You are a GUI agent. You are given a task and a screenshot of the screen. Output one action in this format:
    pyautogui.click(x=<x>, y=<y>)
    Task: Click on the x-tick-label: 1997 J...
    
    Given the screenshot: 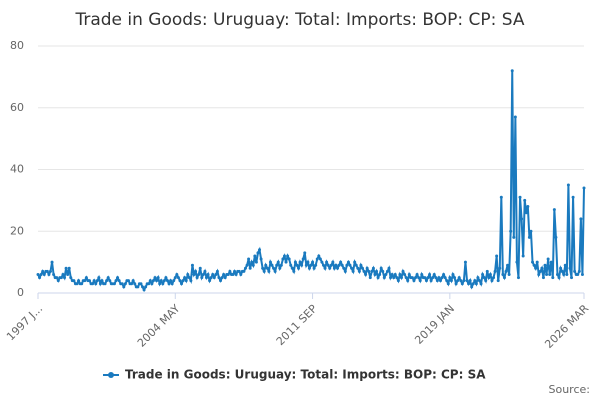 What is the action you would take?
    pyautogui.click(x=24, y=322)
    